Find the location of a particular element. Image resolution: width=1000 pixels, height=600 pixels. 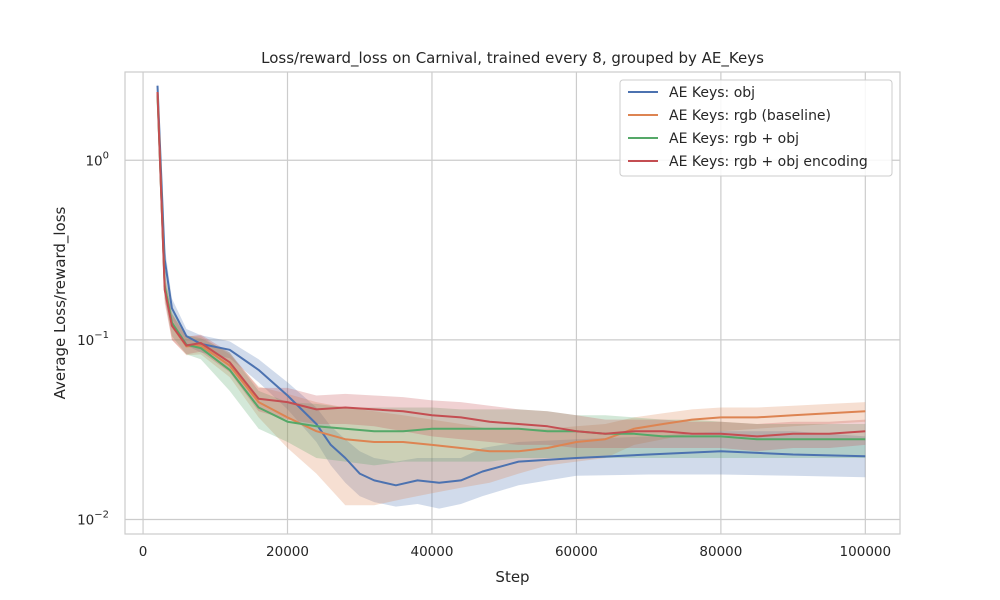

x-tick-label: 40000 is located at coordinates (431, 552).